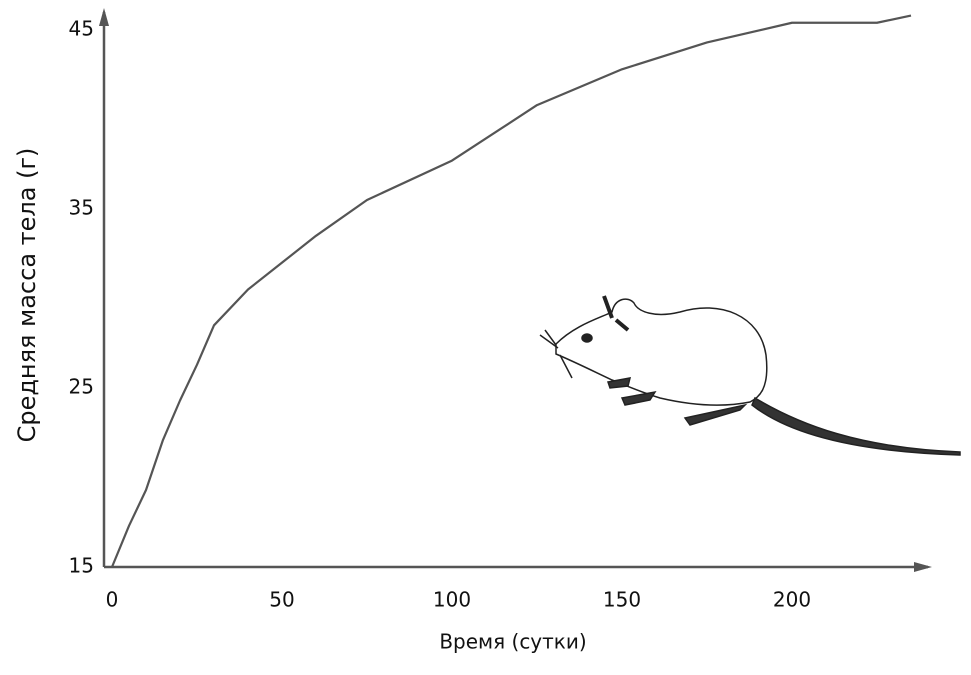  I want to click on y-axis-label: Средняя масса тела (г), so click(27, 295).